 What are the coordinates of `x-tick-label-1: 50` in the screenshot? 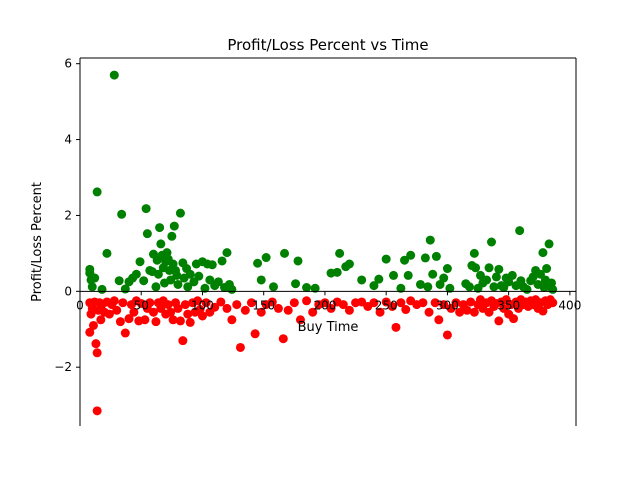 It's located at (141, 305).